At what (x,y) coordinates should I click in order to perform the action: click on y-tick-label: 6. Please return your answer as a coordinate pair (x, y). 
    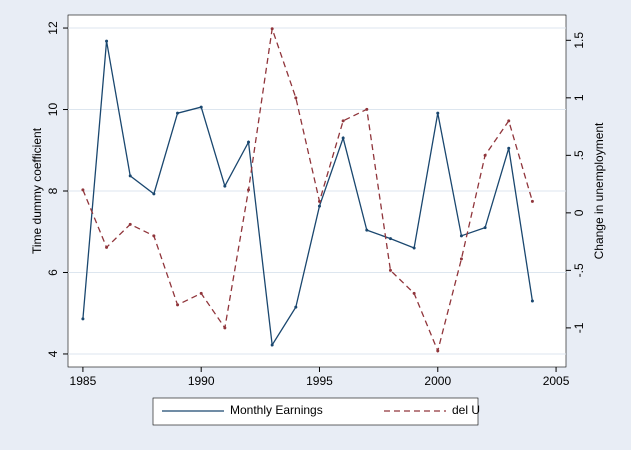
    Looking at the image, I should click on (53, 272).